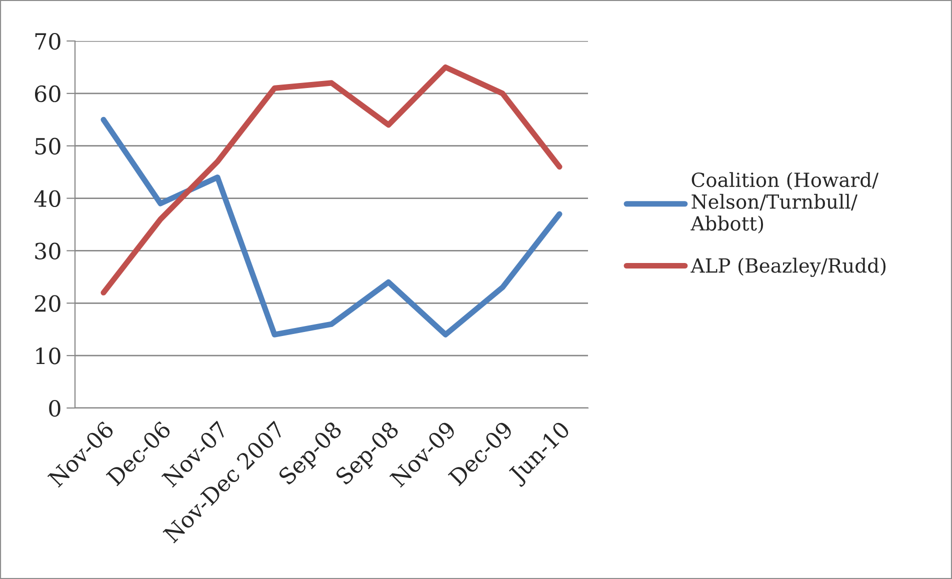 This screenshot has width=952, height=579. Describe the element at coordinates (47, 251) in the screenshot. I see `y-tick-label: 30` at that location.